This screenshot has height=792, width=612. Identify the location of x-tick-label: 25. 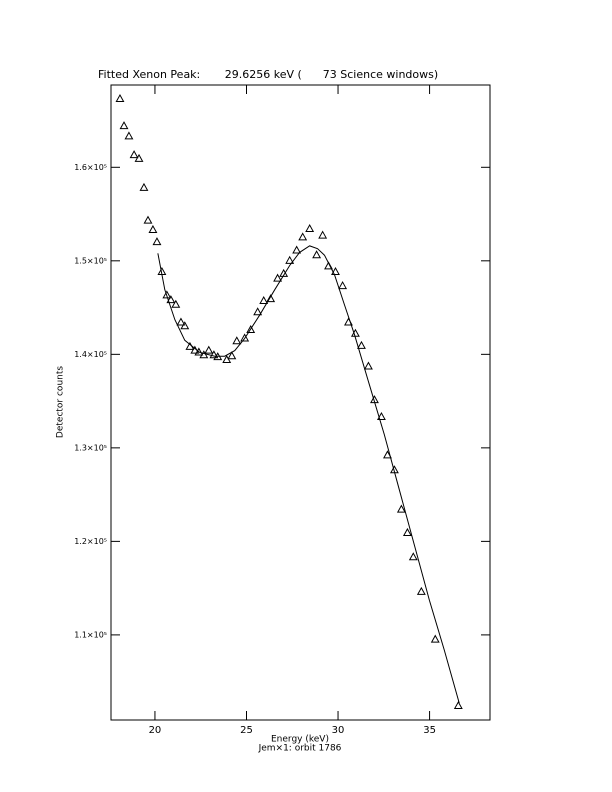
(246, 730).